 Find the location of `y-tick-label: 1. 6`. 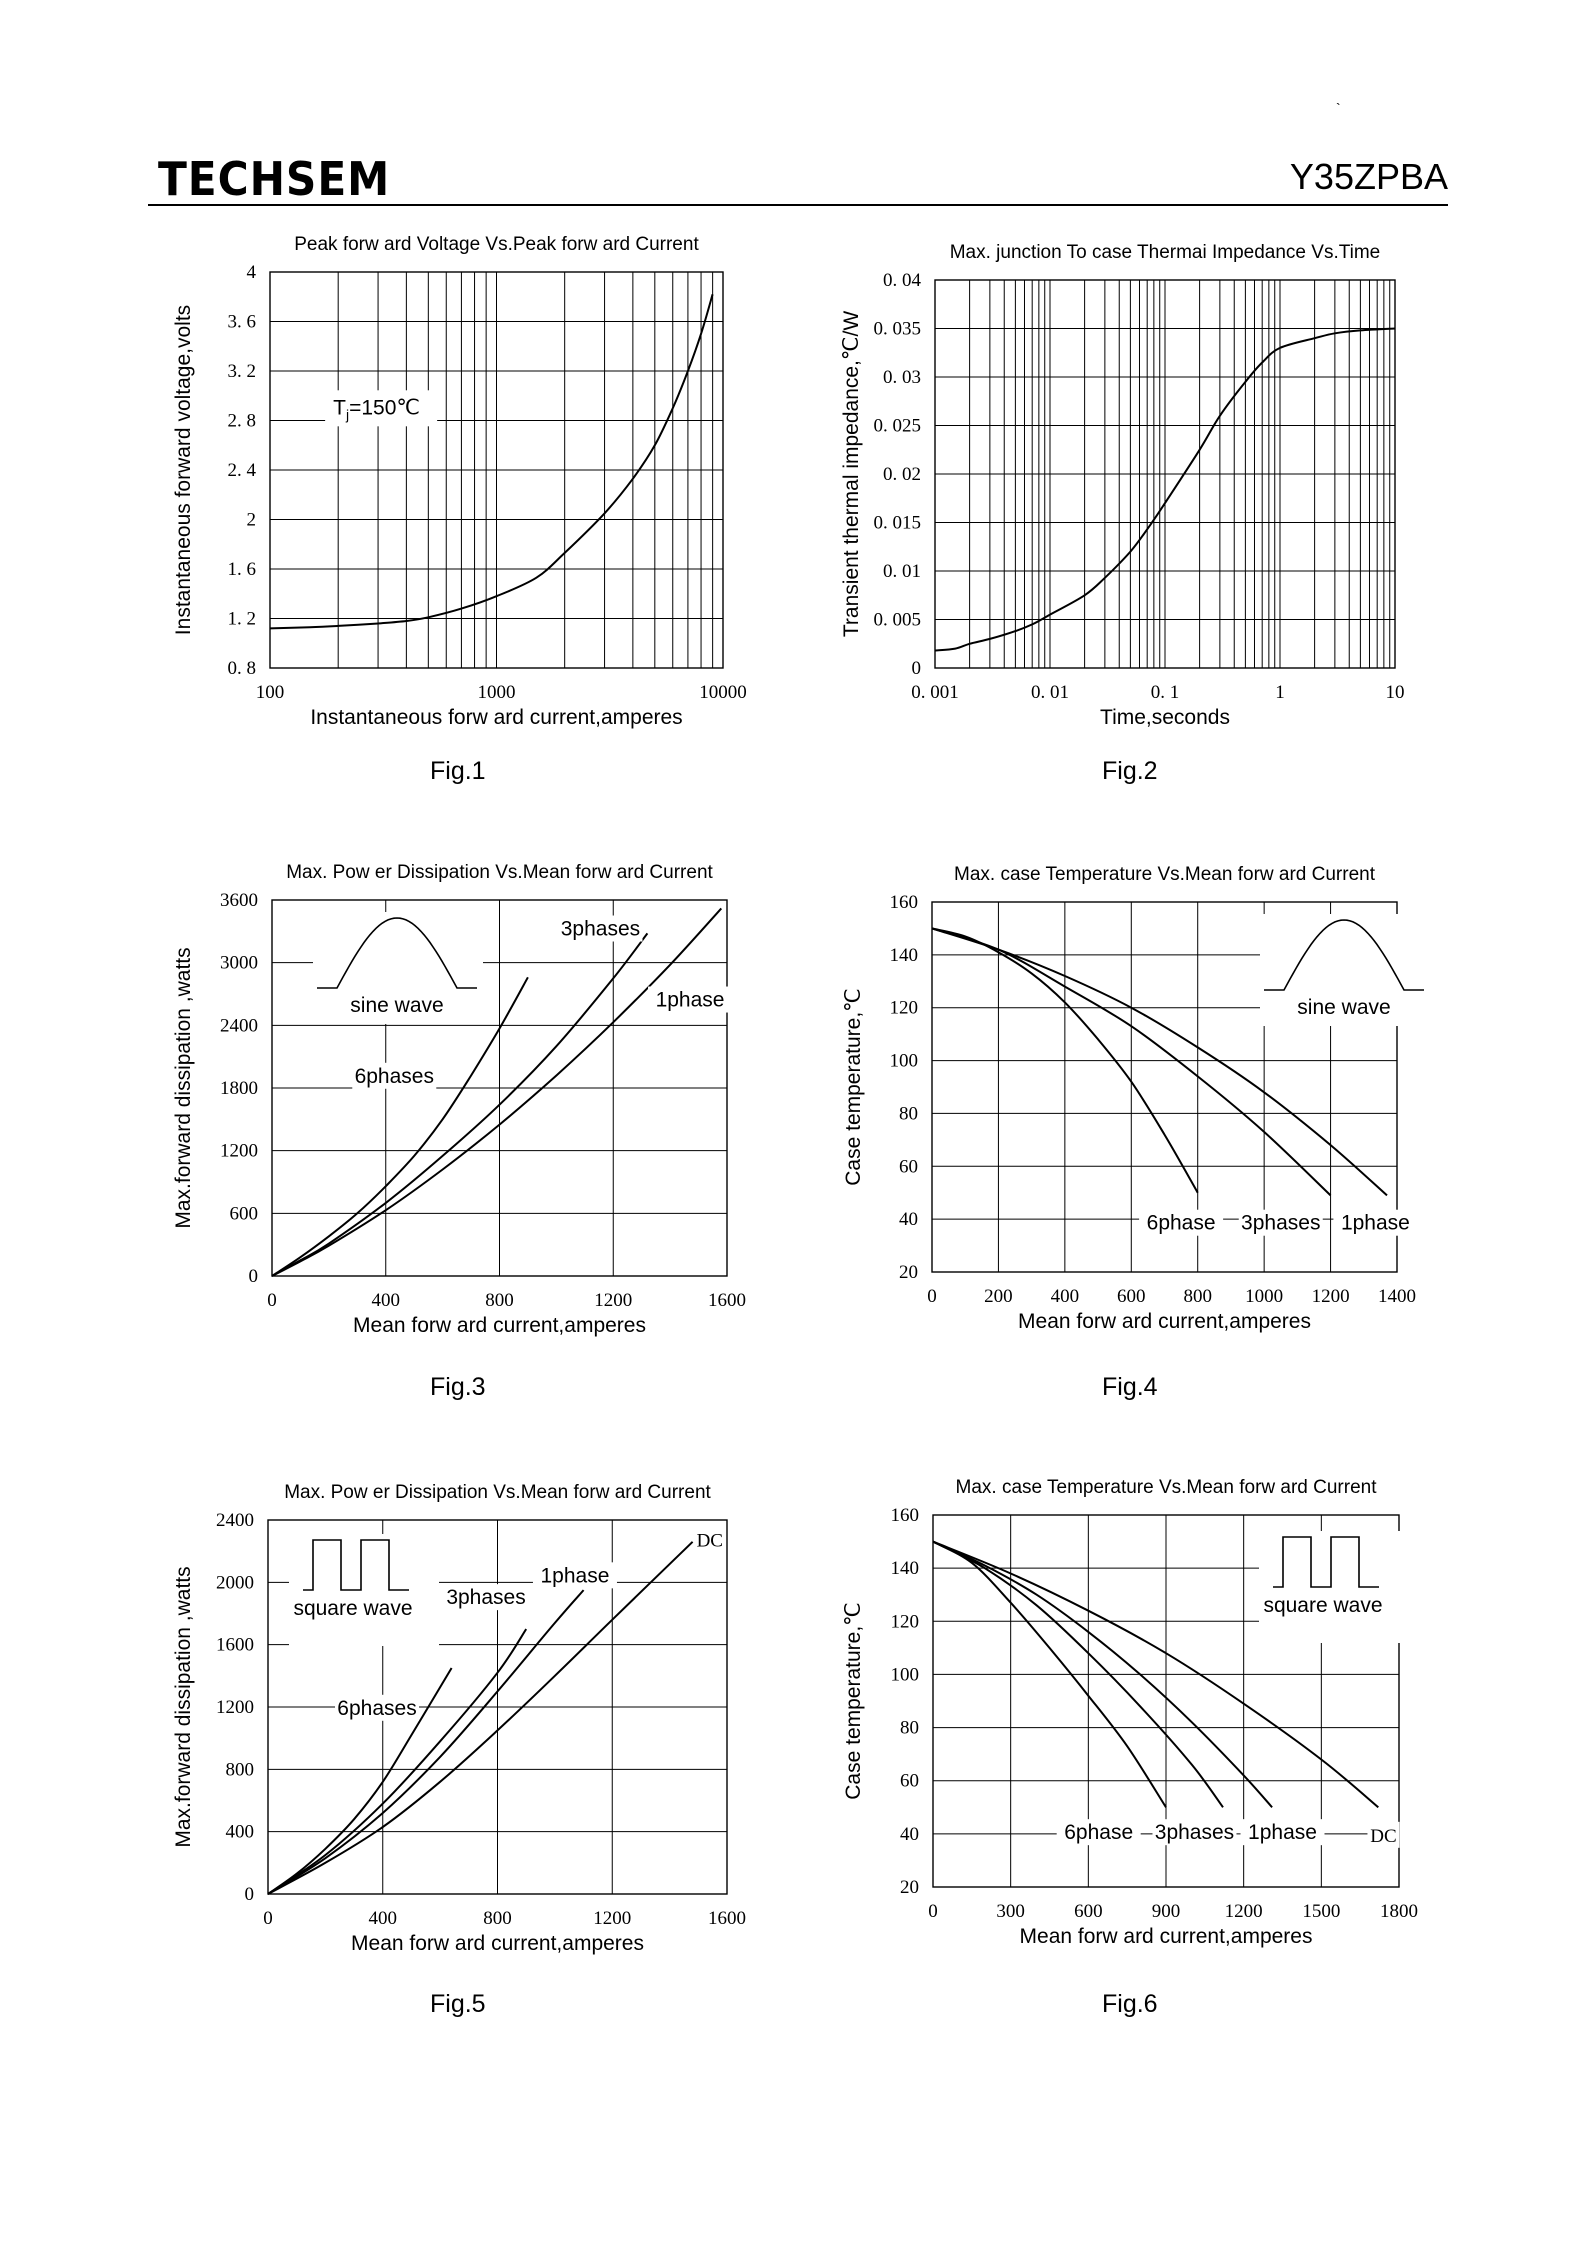

y-tick-label: 1. 6 is located at coordinates (242, 569).